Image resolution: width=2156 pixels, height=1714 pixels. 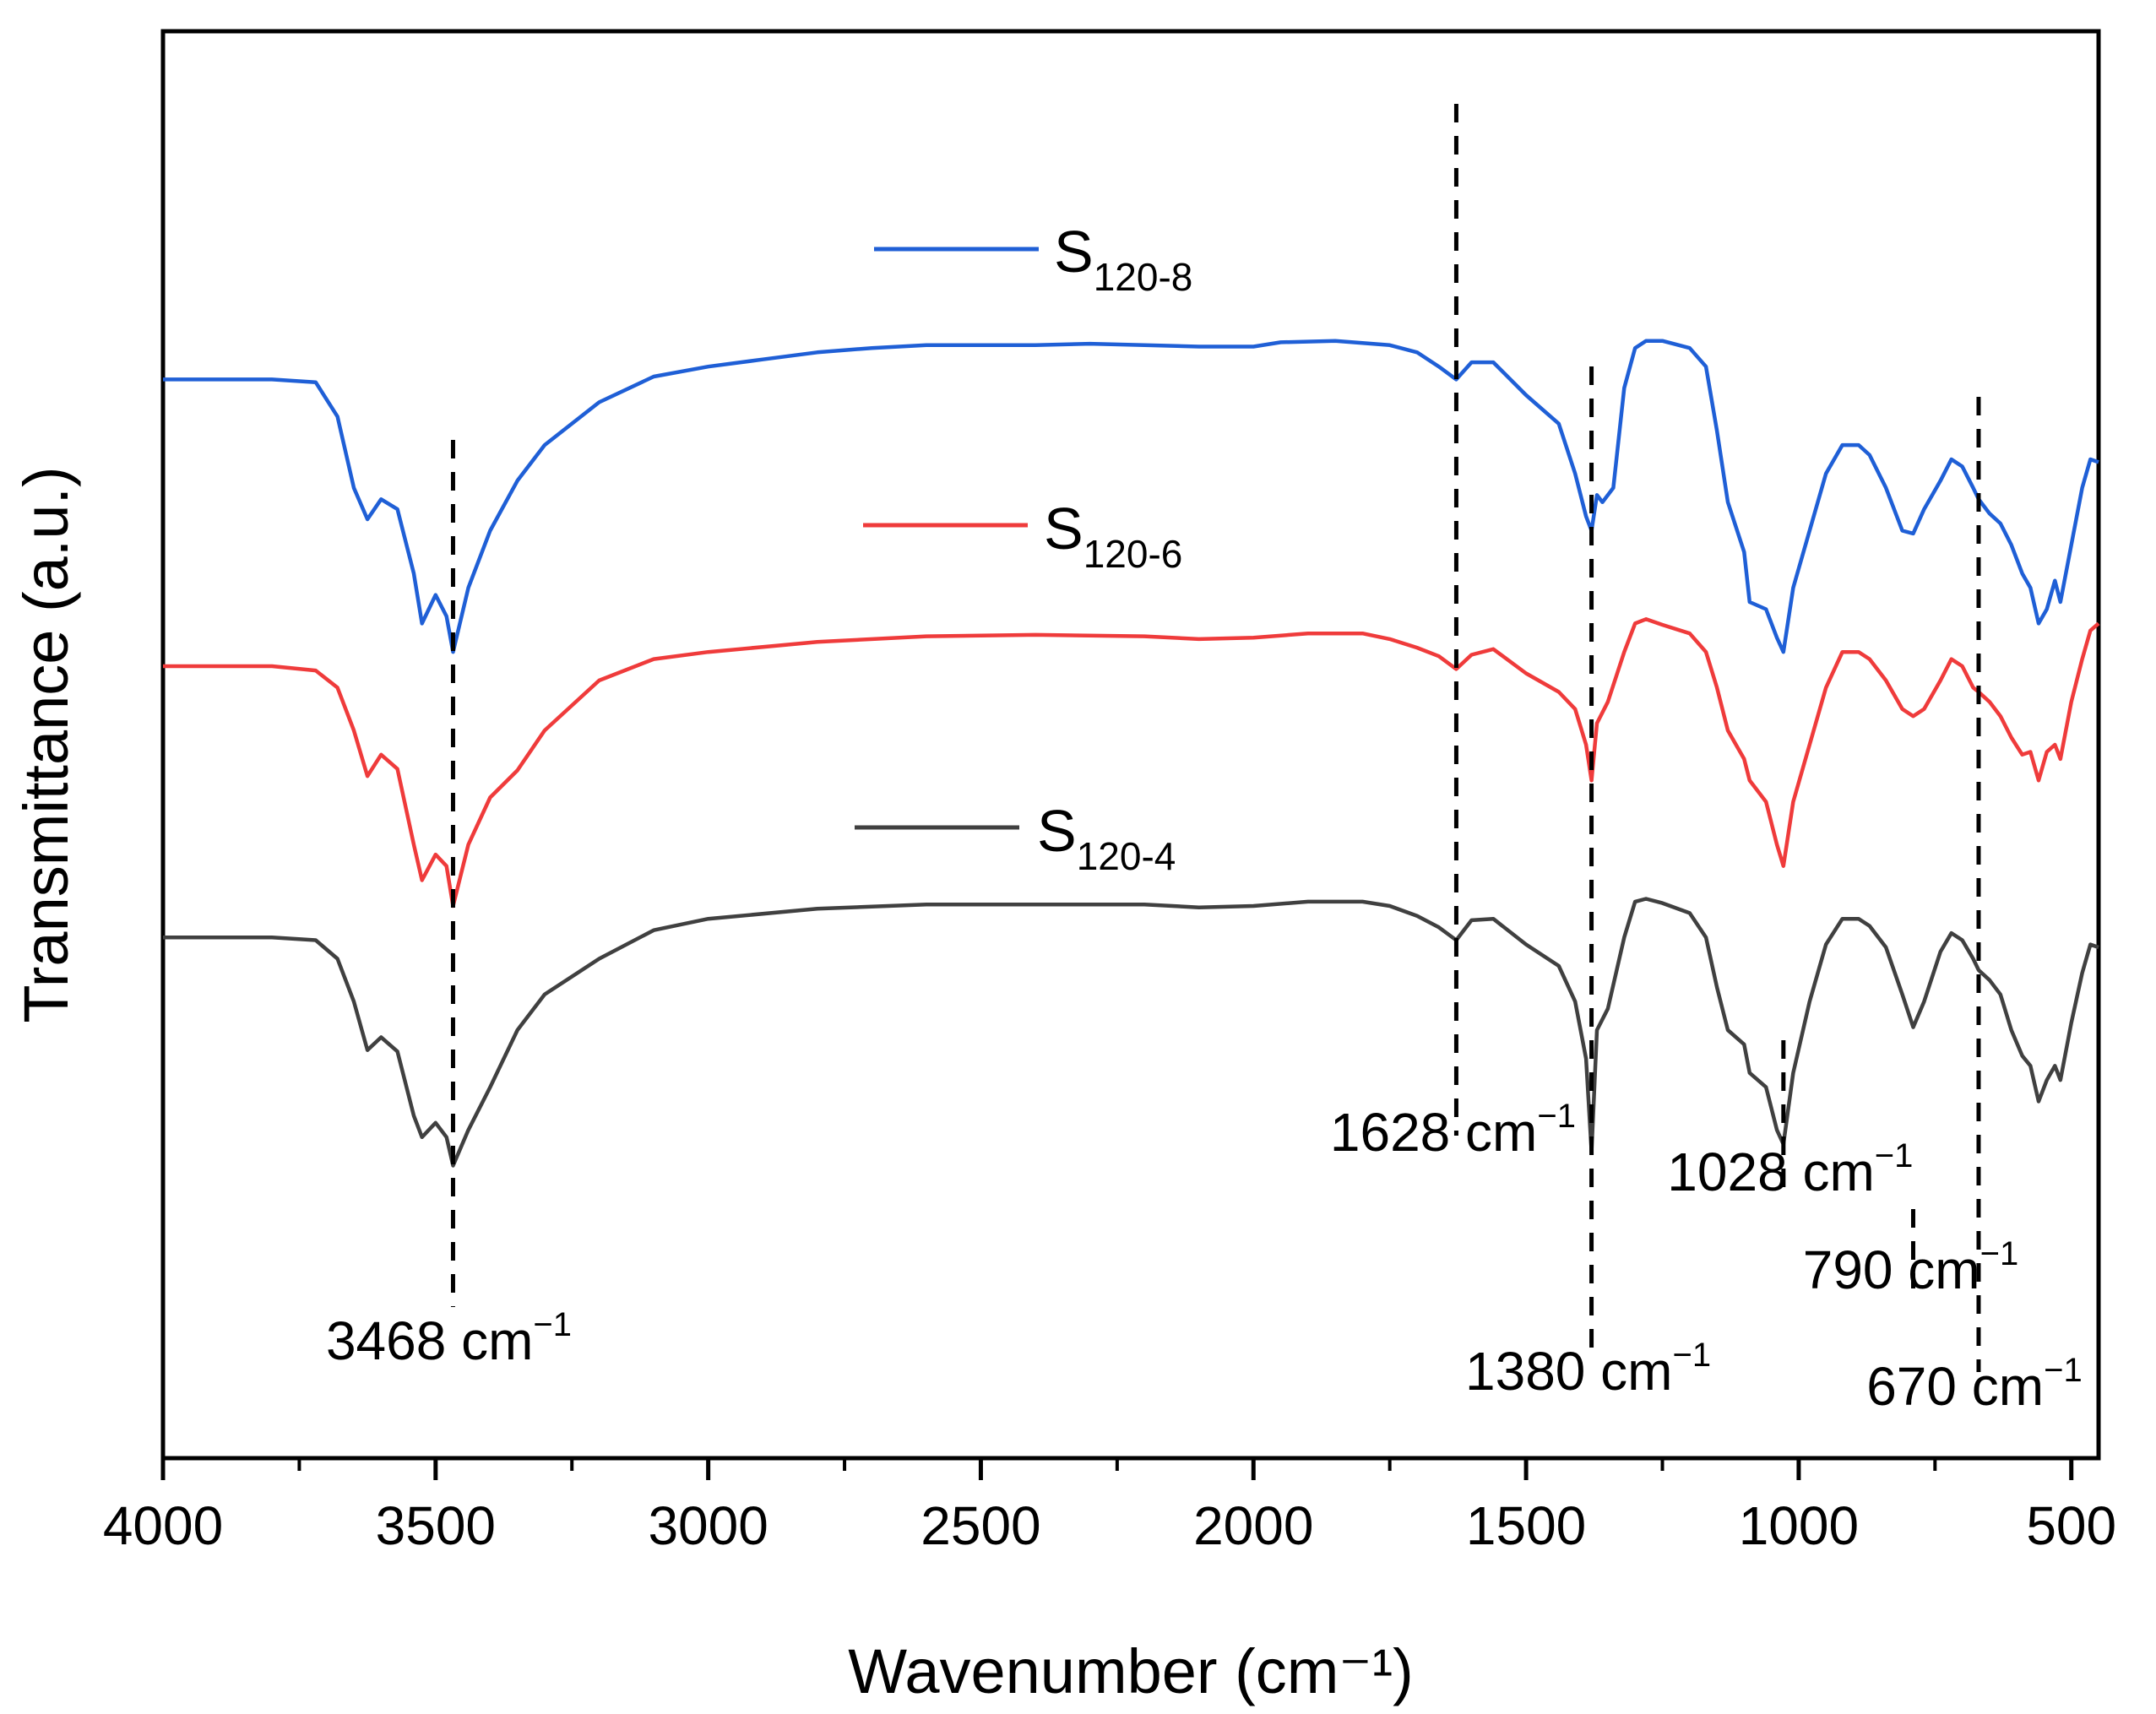 What do you see at coordinates (1253, 1526) in the screenshot?
I see `x-tick-label-2000: 2000` at bounding box center [1253, 1526].